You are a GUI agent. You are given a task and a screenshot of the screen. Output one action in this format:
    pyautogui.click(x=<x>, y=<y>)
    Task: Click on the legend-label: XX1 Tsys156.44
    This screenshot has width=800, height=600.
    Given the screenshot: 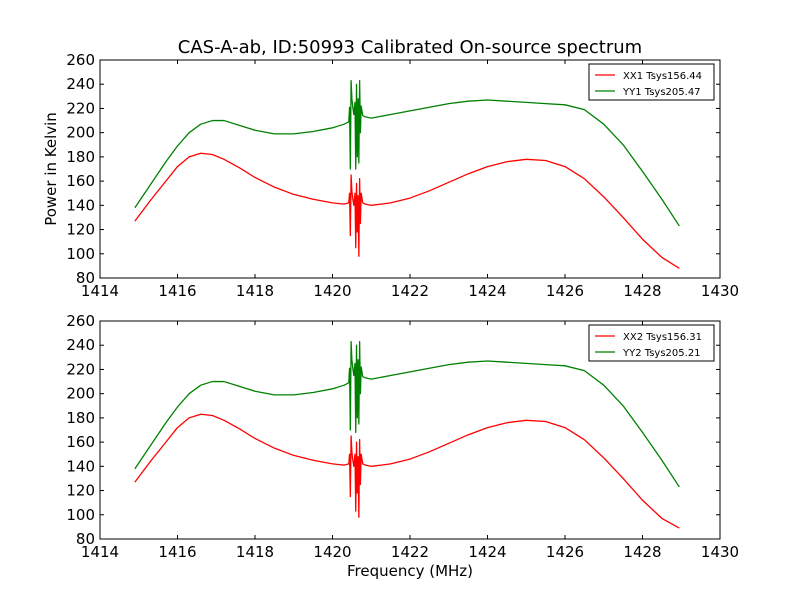 What is the action you would take?
    pyautogui.click(x=662, y=76)
    